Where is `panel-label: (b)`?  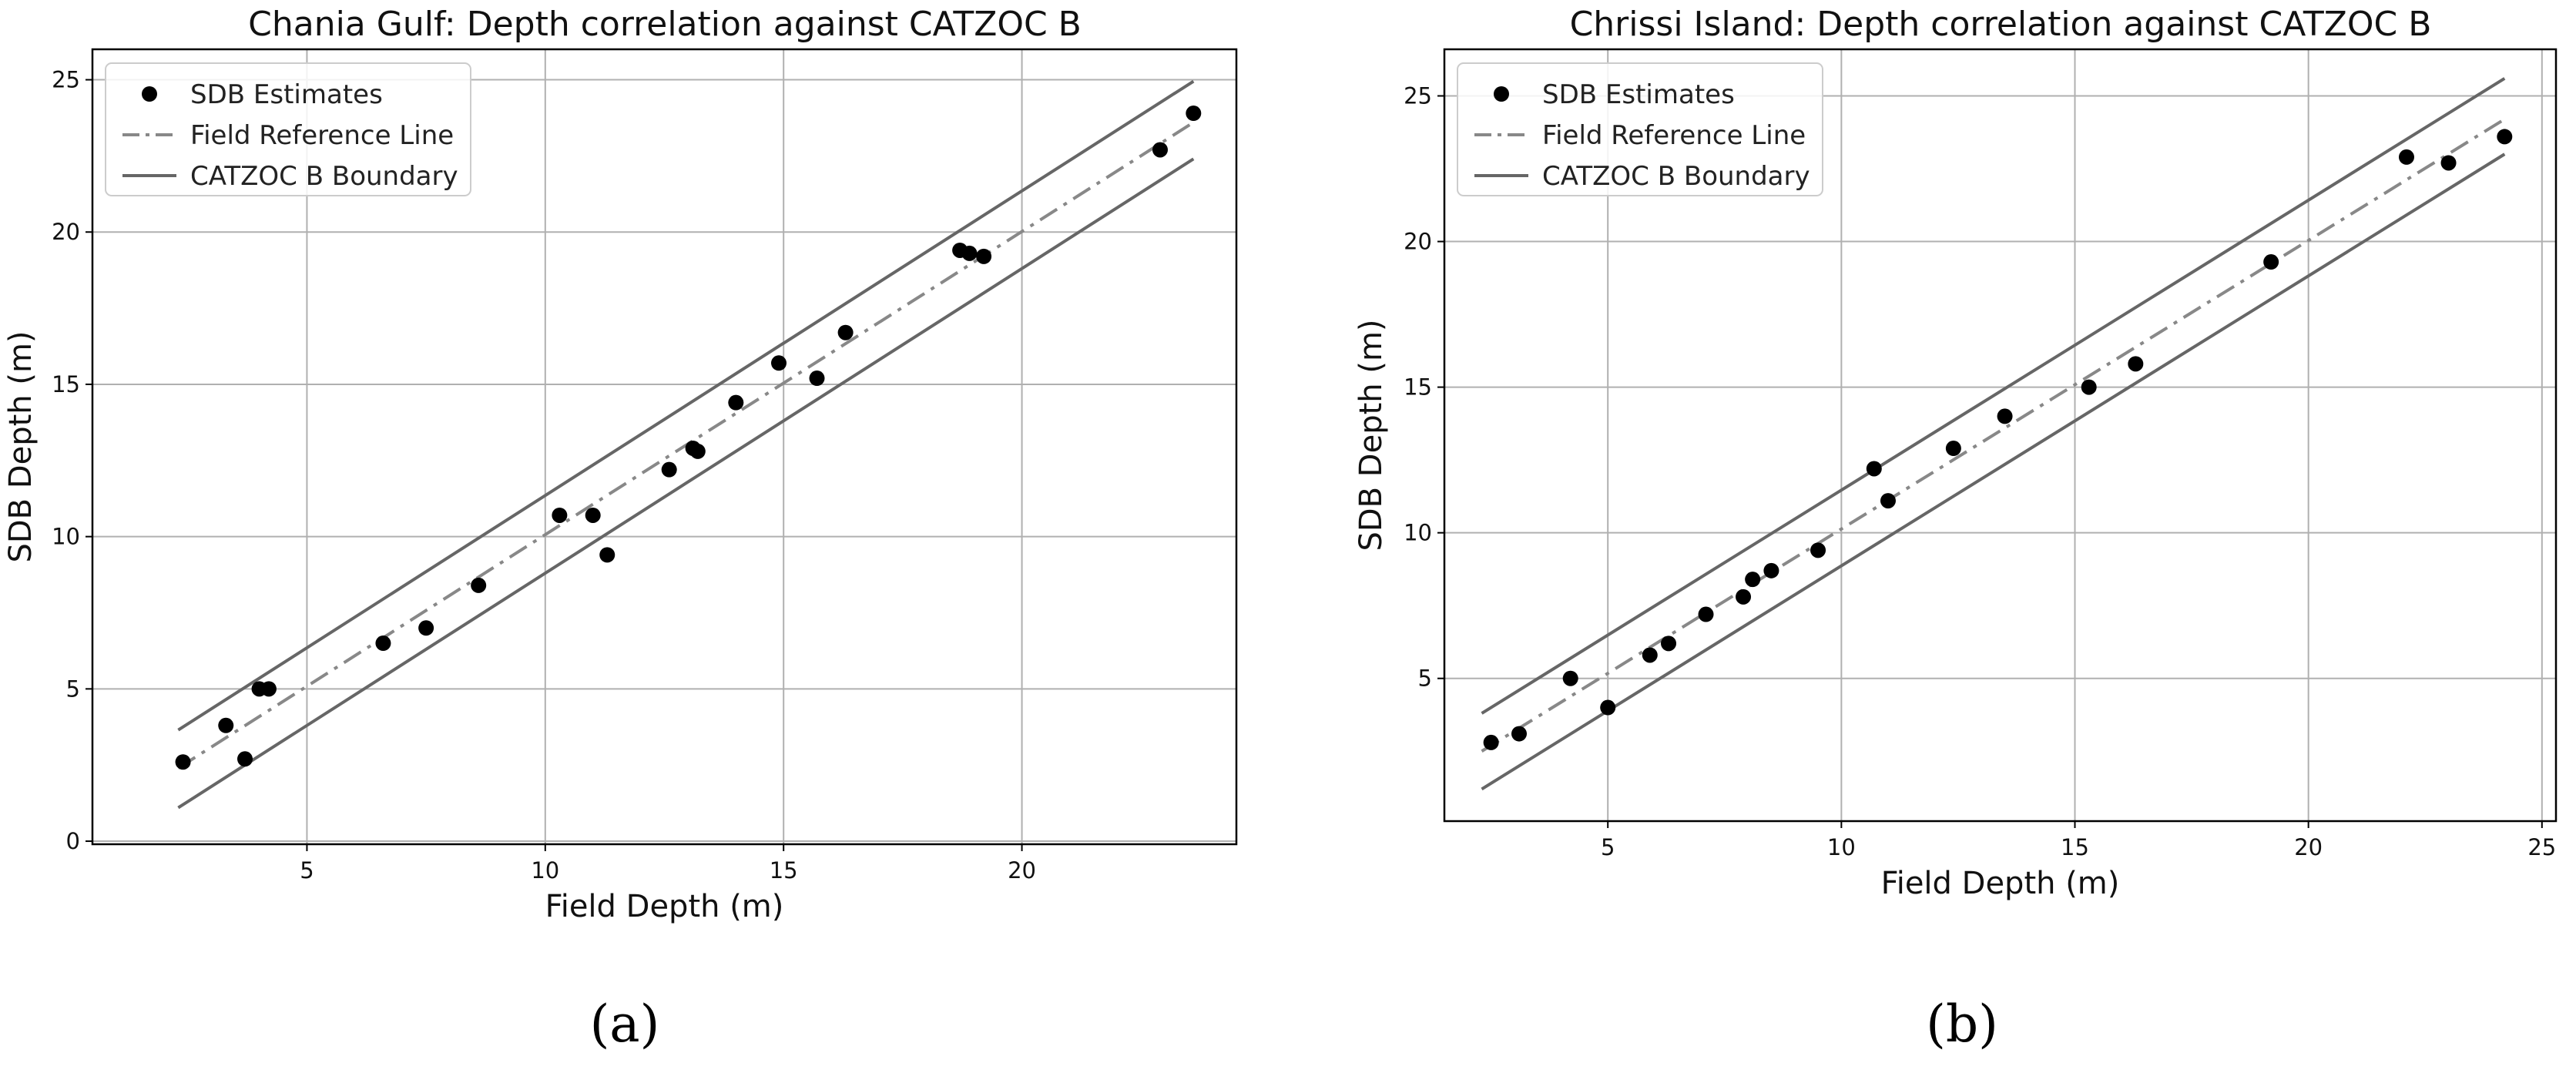
panel-label: (b) is located at coordinates (1962, 1024).